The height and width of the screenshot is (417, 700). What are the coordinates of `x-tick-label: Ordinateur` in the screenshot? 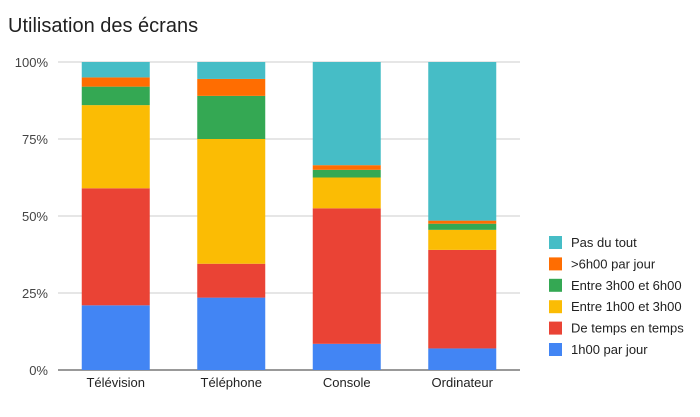 It's located at (463, 382).